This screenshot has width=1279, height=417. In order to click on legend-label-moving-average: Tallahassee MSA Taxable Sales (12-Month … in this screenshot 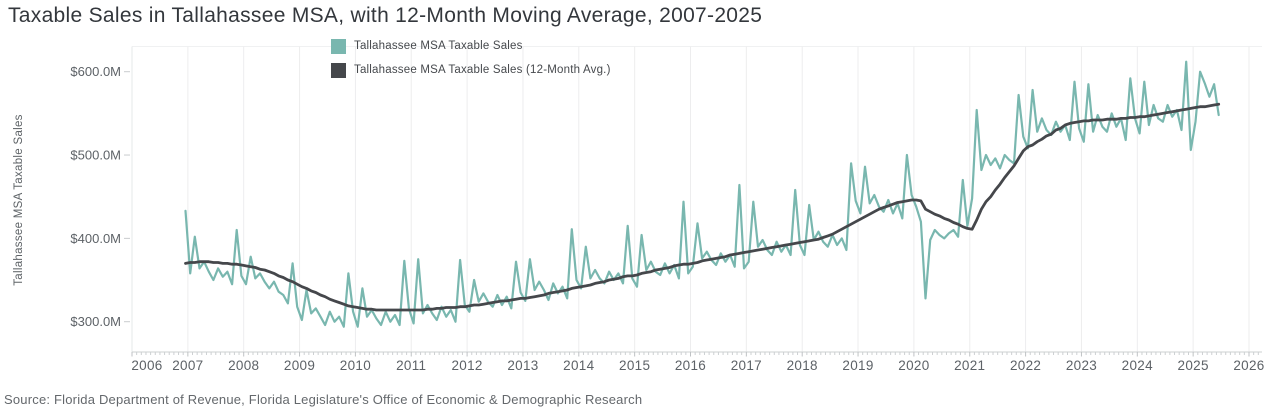, I will do `click(482, 70)`.